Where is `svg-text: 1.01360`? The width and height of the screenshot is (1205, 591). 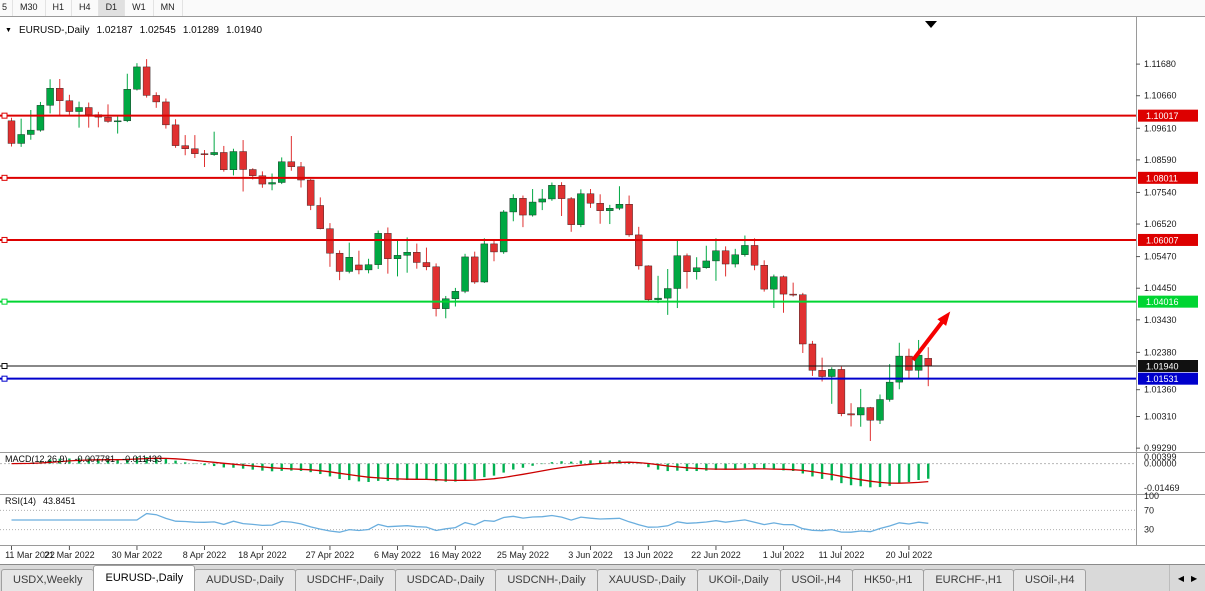 svg-text: 1.01360 is located at coordinates (1160, 390).